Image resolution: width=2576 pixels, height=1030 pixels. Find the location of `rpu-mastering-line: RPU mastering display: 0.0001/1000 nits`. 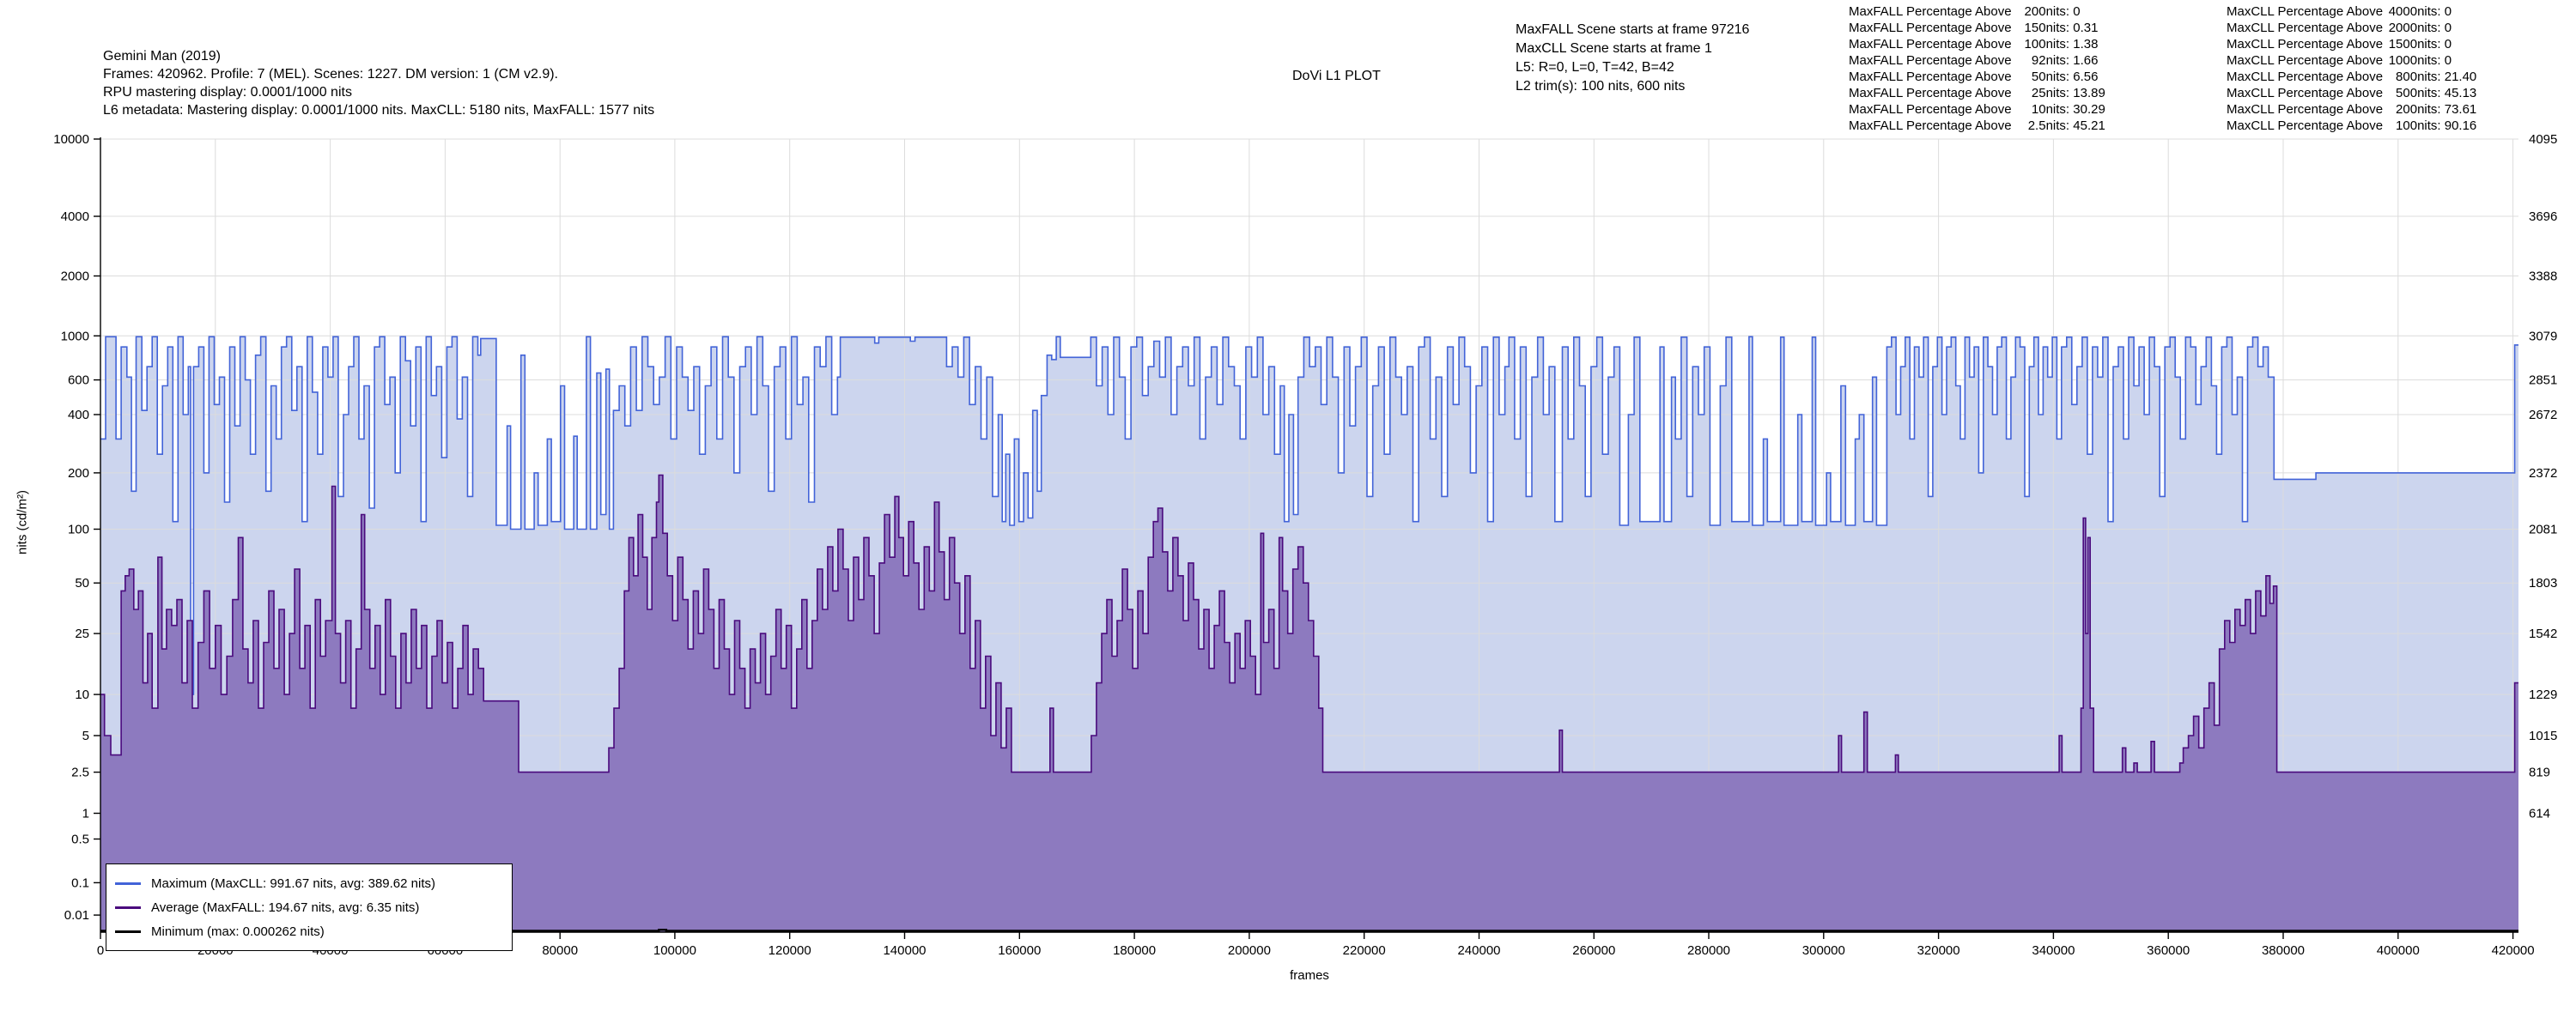

rpu-mastering-line: RPU mastering display: 0.0001/1000 nits is located at coordinates (228, 92).